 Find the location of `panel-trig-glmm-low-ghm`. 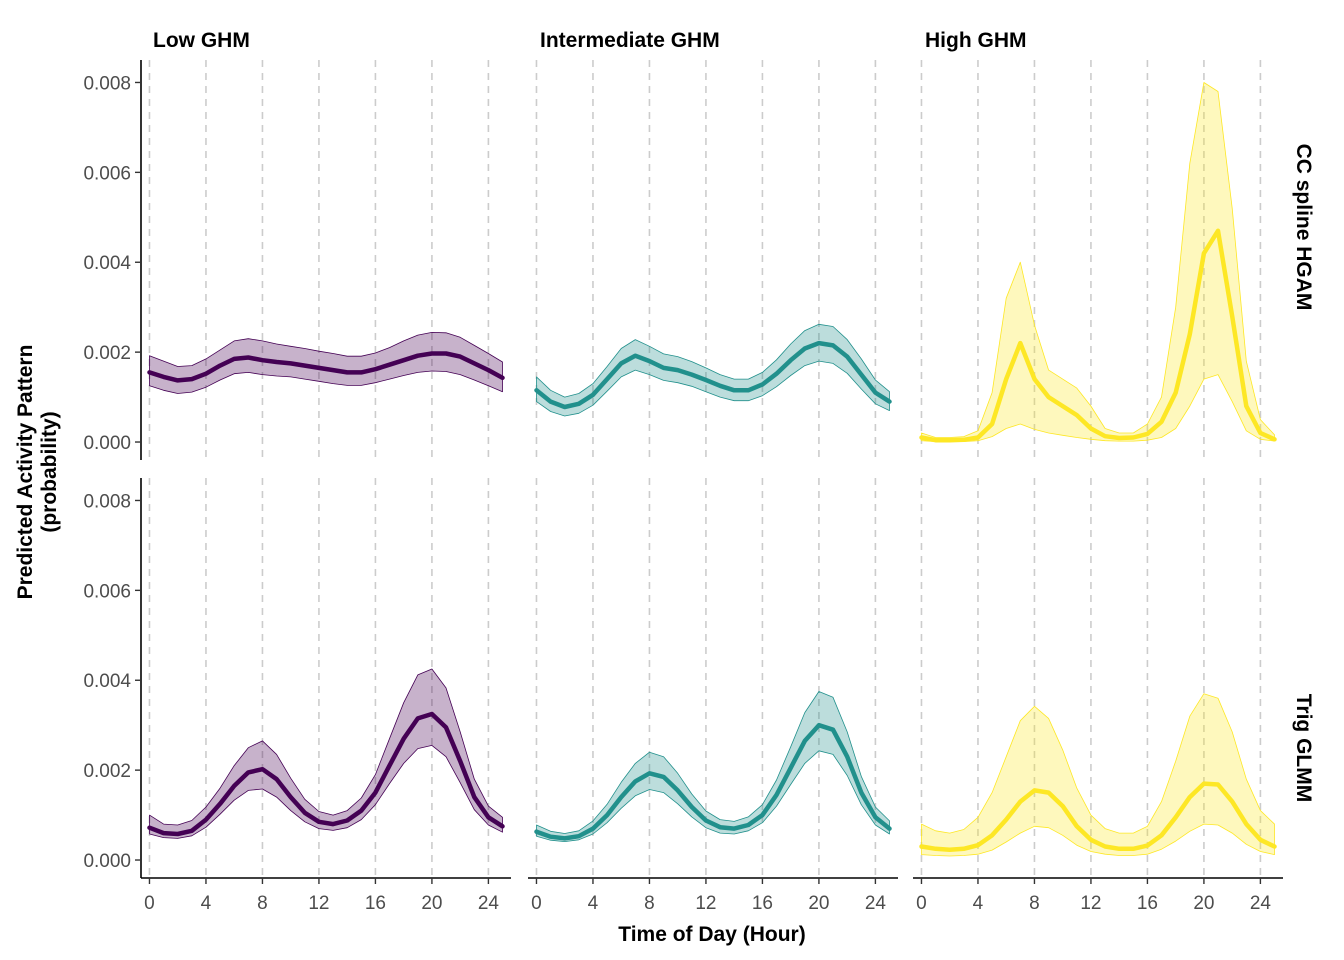

panel-trig-glmm-low-ghm is located at coordinates (326, 678).